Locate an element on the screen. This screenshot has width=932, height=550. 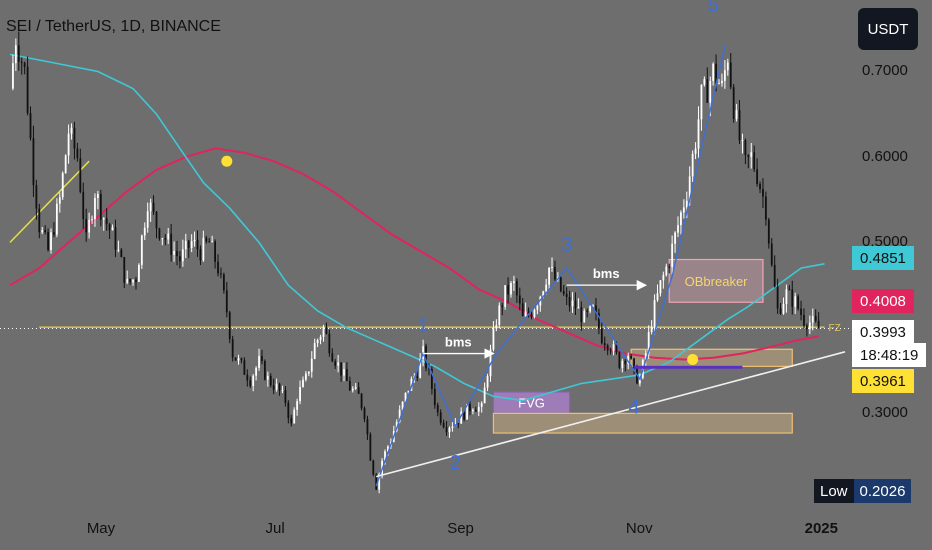
wave-label-3: 3 is located at coordinates (566, 245).